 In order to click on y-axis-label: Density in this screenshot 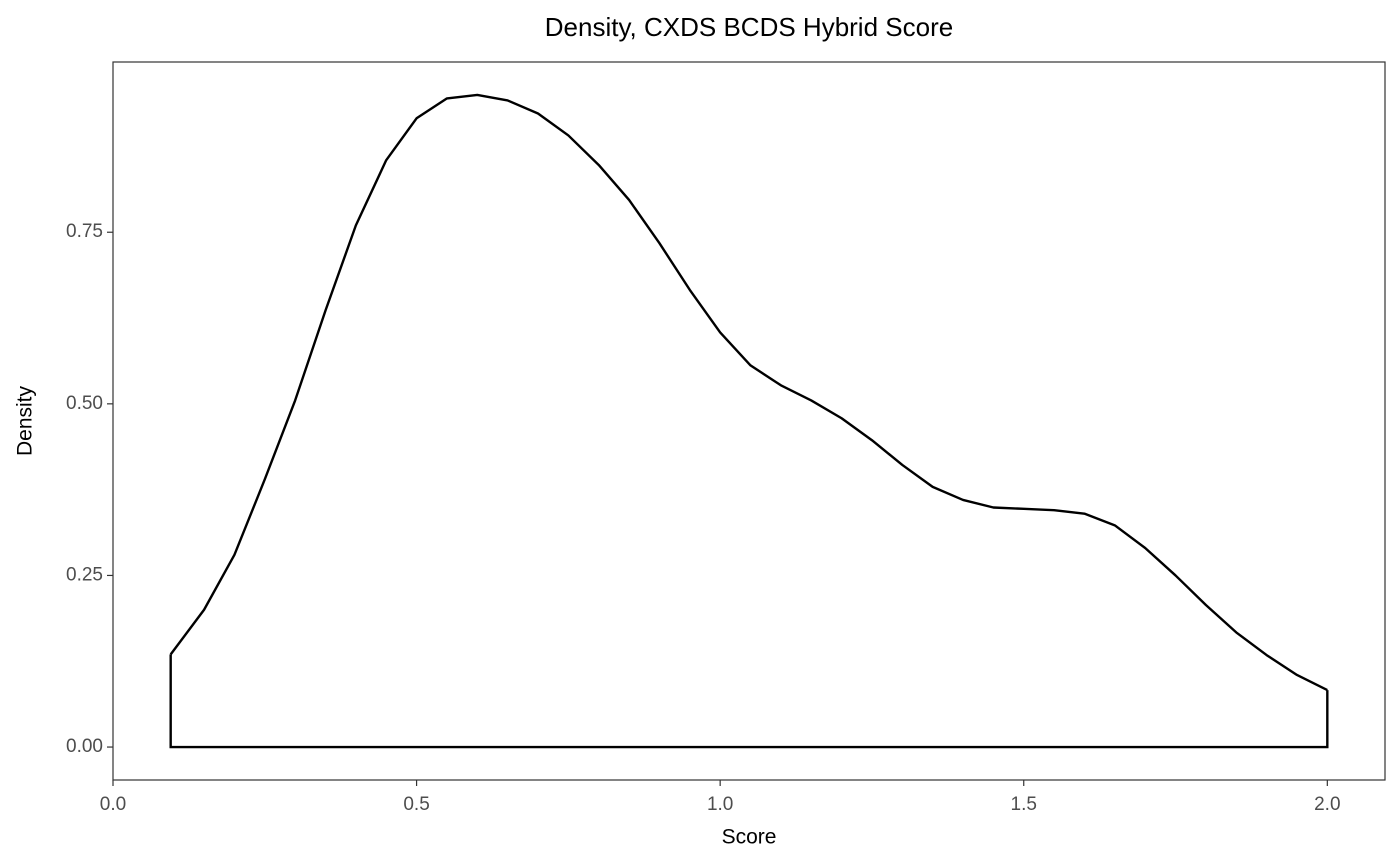, I will do `click(25, 420)`.